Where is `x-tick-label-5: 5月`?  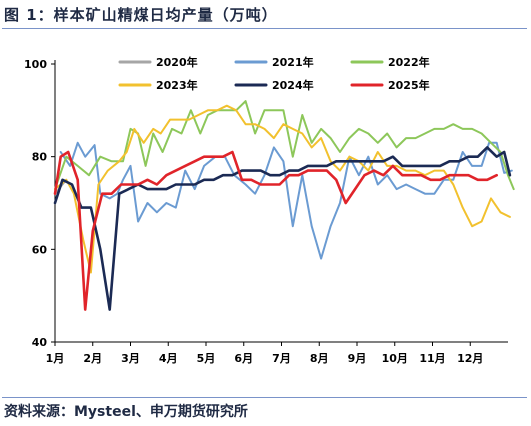 x-tick-label-5: 5月 is located at coordinates (206, 358).